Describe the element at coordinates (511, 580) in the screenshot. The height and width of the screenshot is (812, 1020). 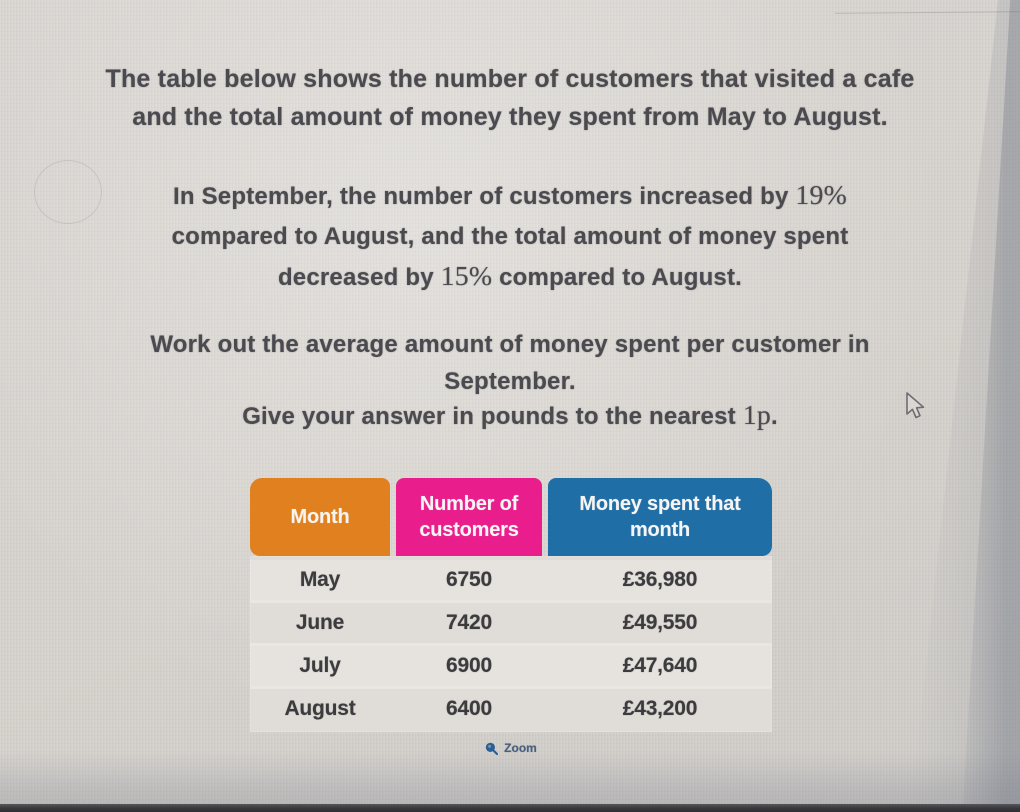
I see `table-row: May 6750 £36,980` at that location.